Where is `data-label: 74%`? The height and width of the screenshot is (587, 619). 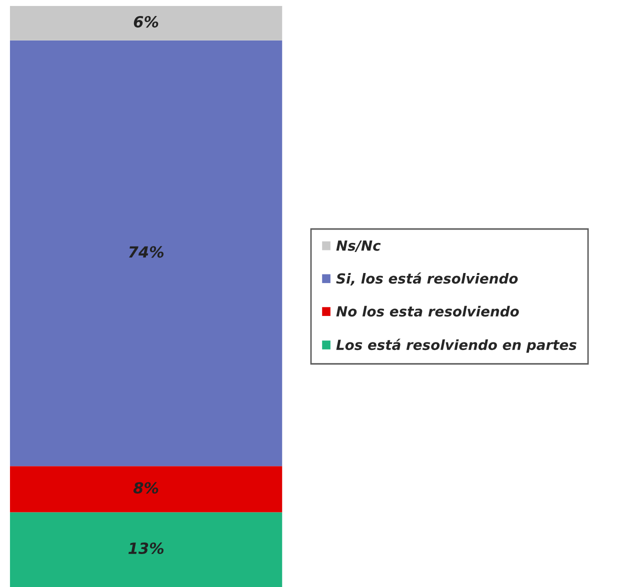
data-label: 74% is located at coordinates (146, 252).